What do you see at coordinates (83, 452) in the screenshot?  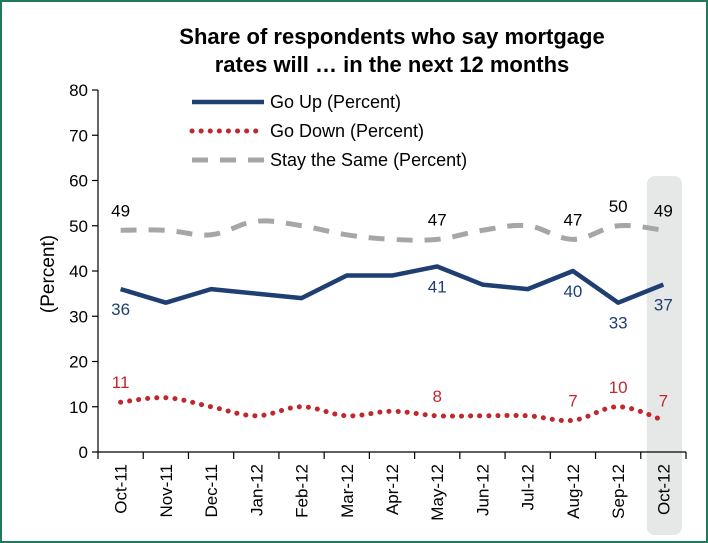 I see `y-tick-label: 0` at bounding box center [83, 452].